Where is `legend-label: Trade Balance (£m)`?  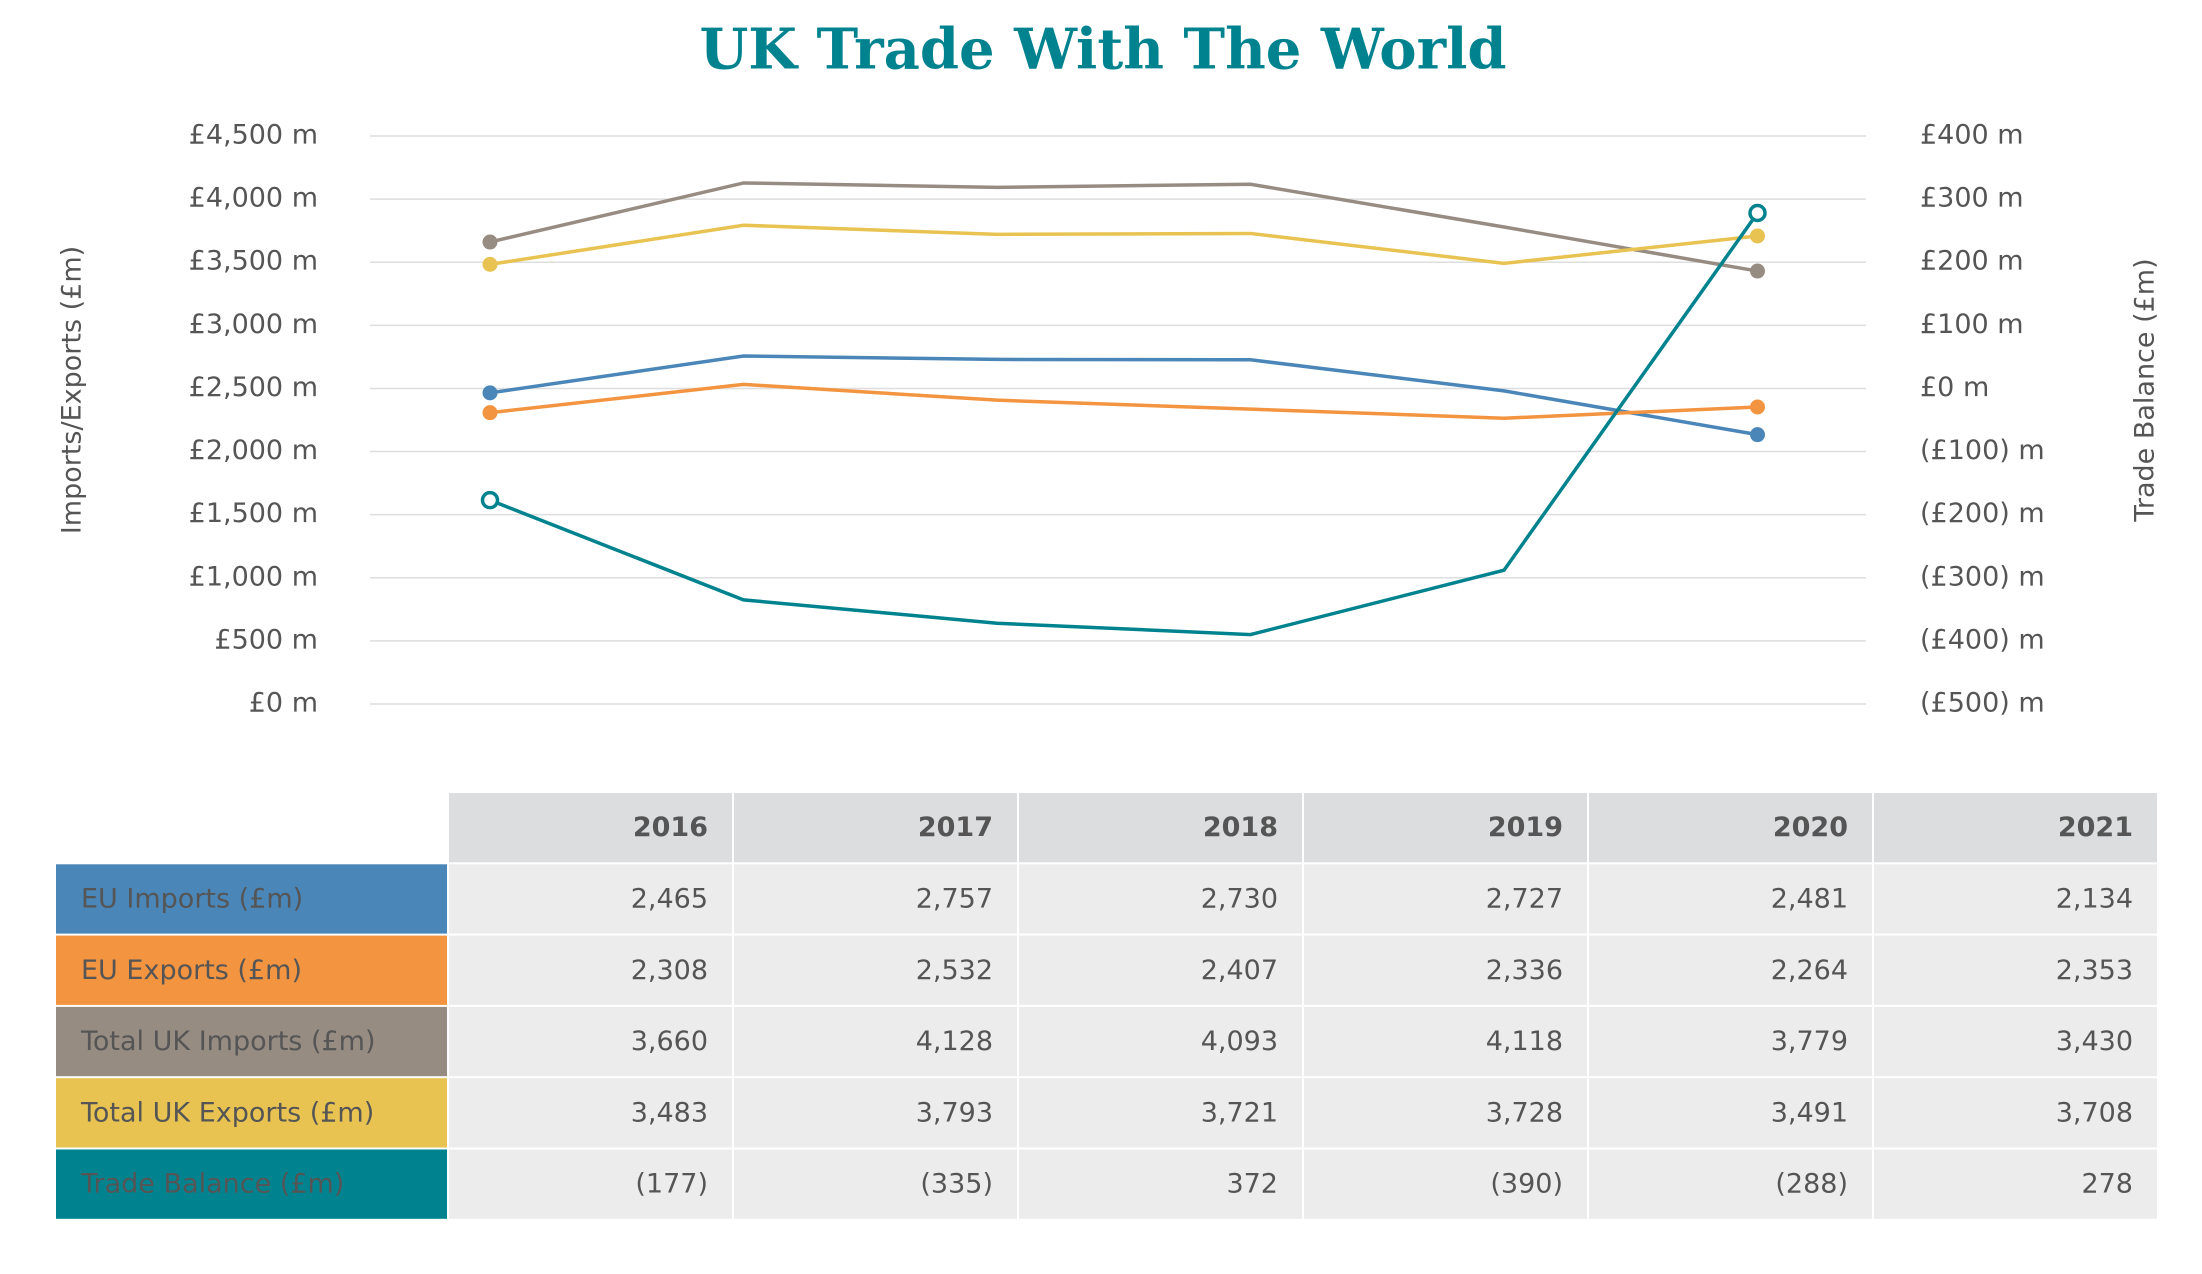 legend-label: Trade Balance (£m) is located at coordinates (212, 1184).